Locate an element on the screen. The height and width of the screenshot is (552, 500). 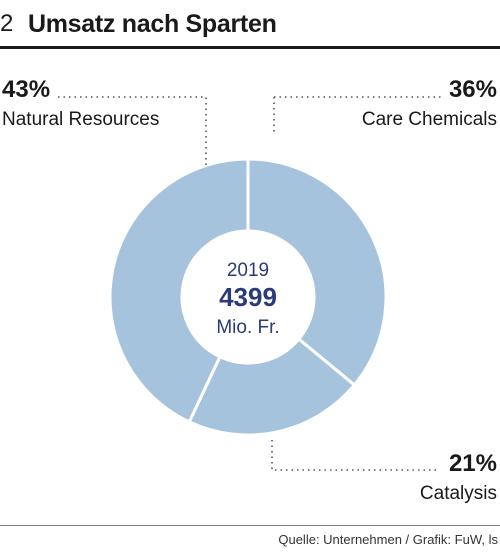
source-note: Quelle: Unternehmen / Grafik: FuW, ls is located at coordinates (388, 539).